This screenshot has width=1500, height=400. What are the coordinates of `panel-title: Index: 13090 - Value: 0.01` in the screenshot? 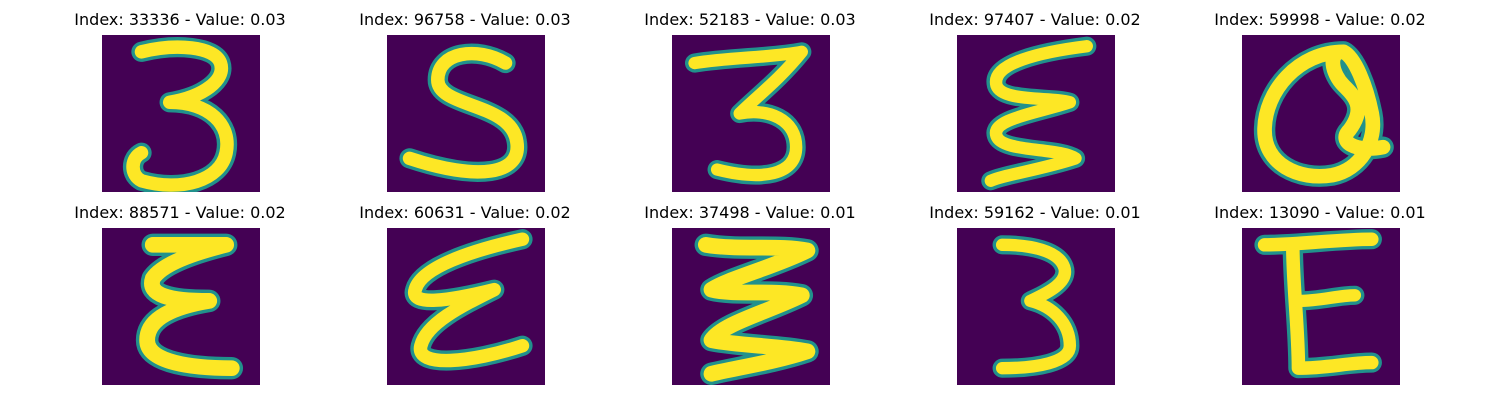 It's located at (1320, 212).